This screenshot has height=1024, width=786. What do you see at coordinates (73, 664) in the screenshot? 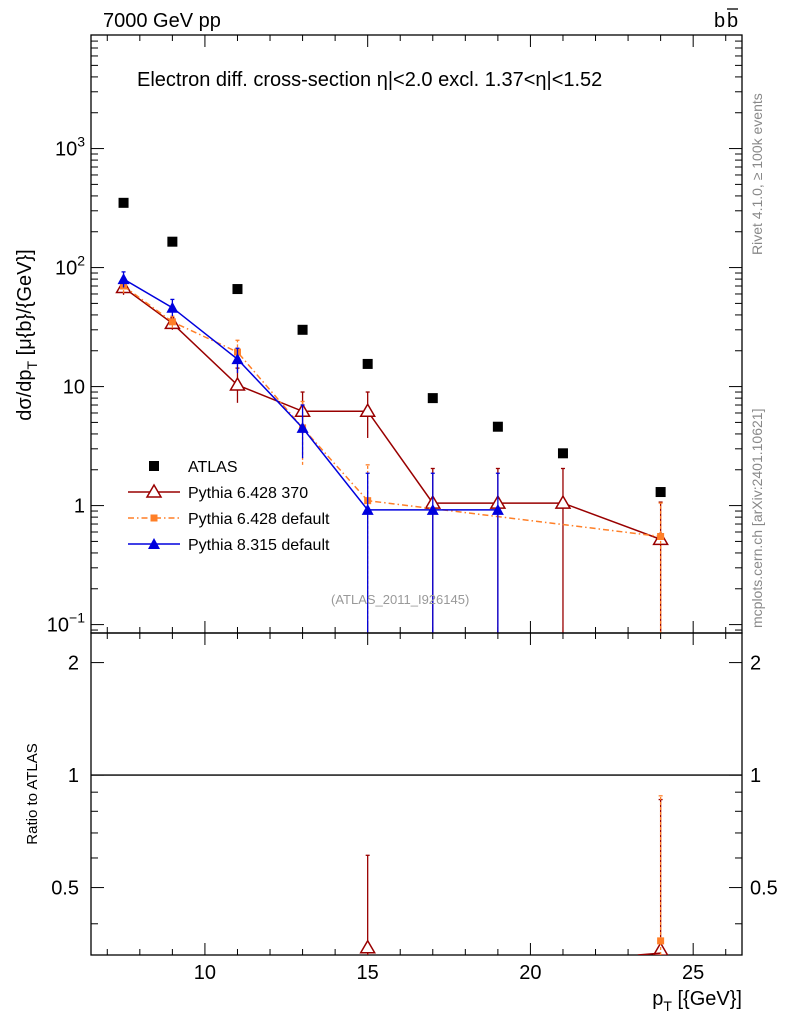
I see `ratio-y-tick-label-left: 2` at bounding box center [73, 664].